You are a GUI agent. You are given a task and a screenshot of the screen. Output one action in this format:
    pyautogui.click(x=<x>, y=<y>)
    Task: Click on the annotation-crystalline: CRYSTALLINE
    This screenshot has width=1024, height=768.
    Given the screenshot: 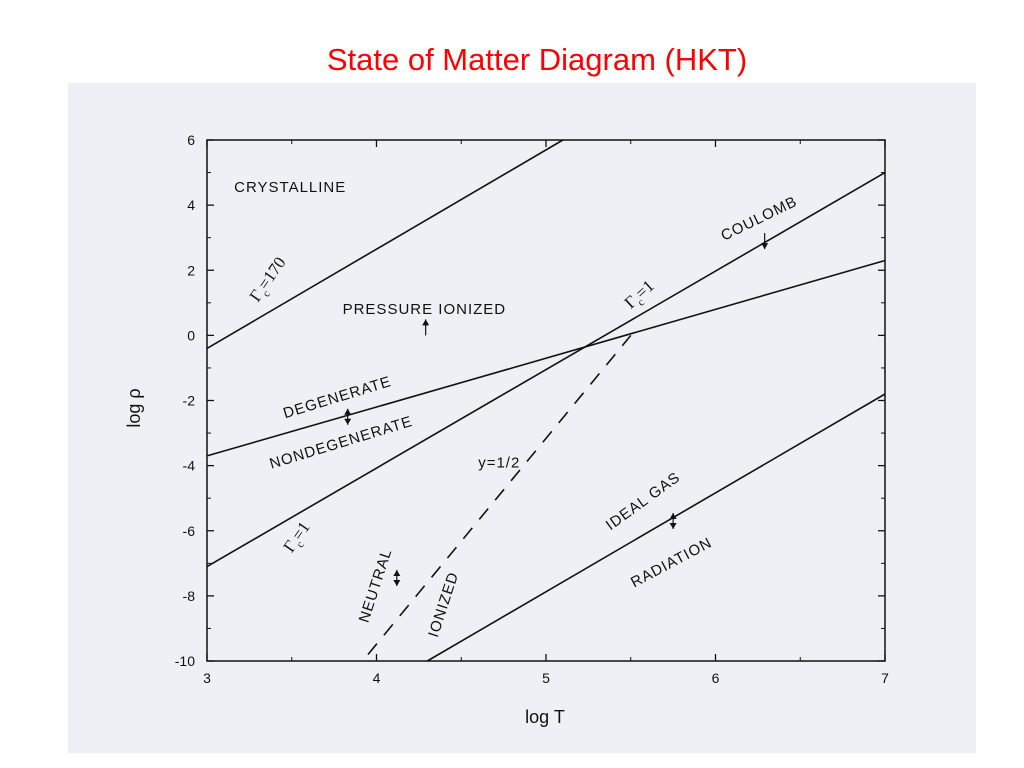 What is the action you would take?
    pyautogui.click(x=290, y=187)
    